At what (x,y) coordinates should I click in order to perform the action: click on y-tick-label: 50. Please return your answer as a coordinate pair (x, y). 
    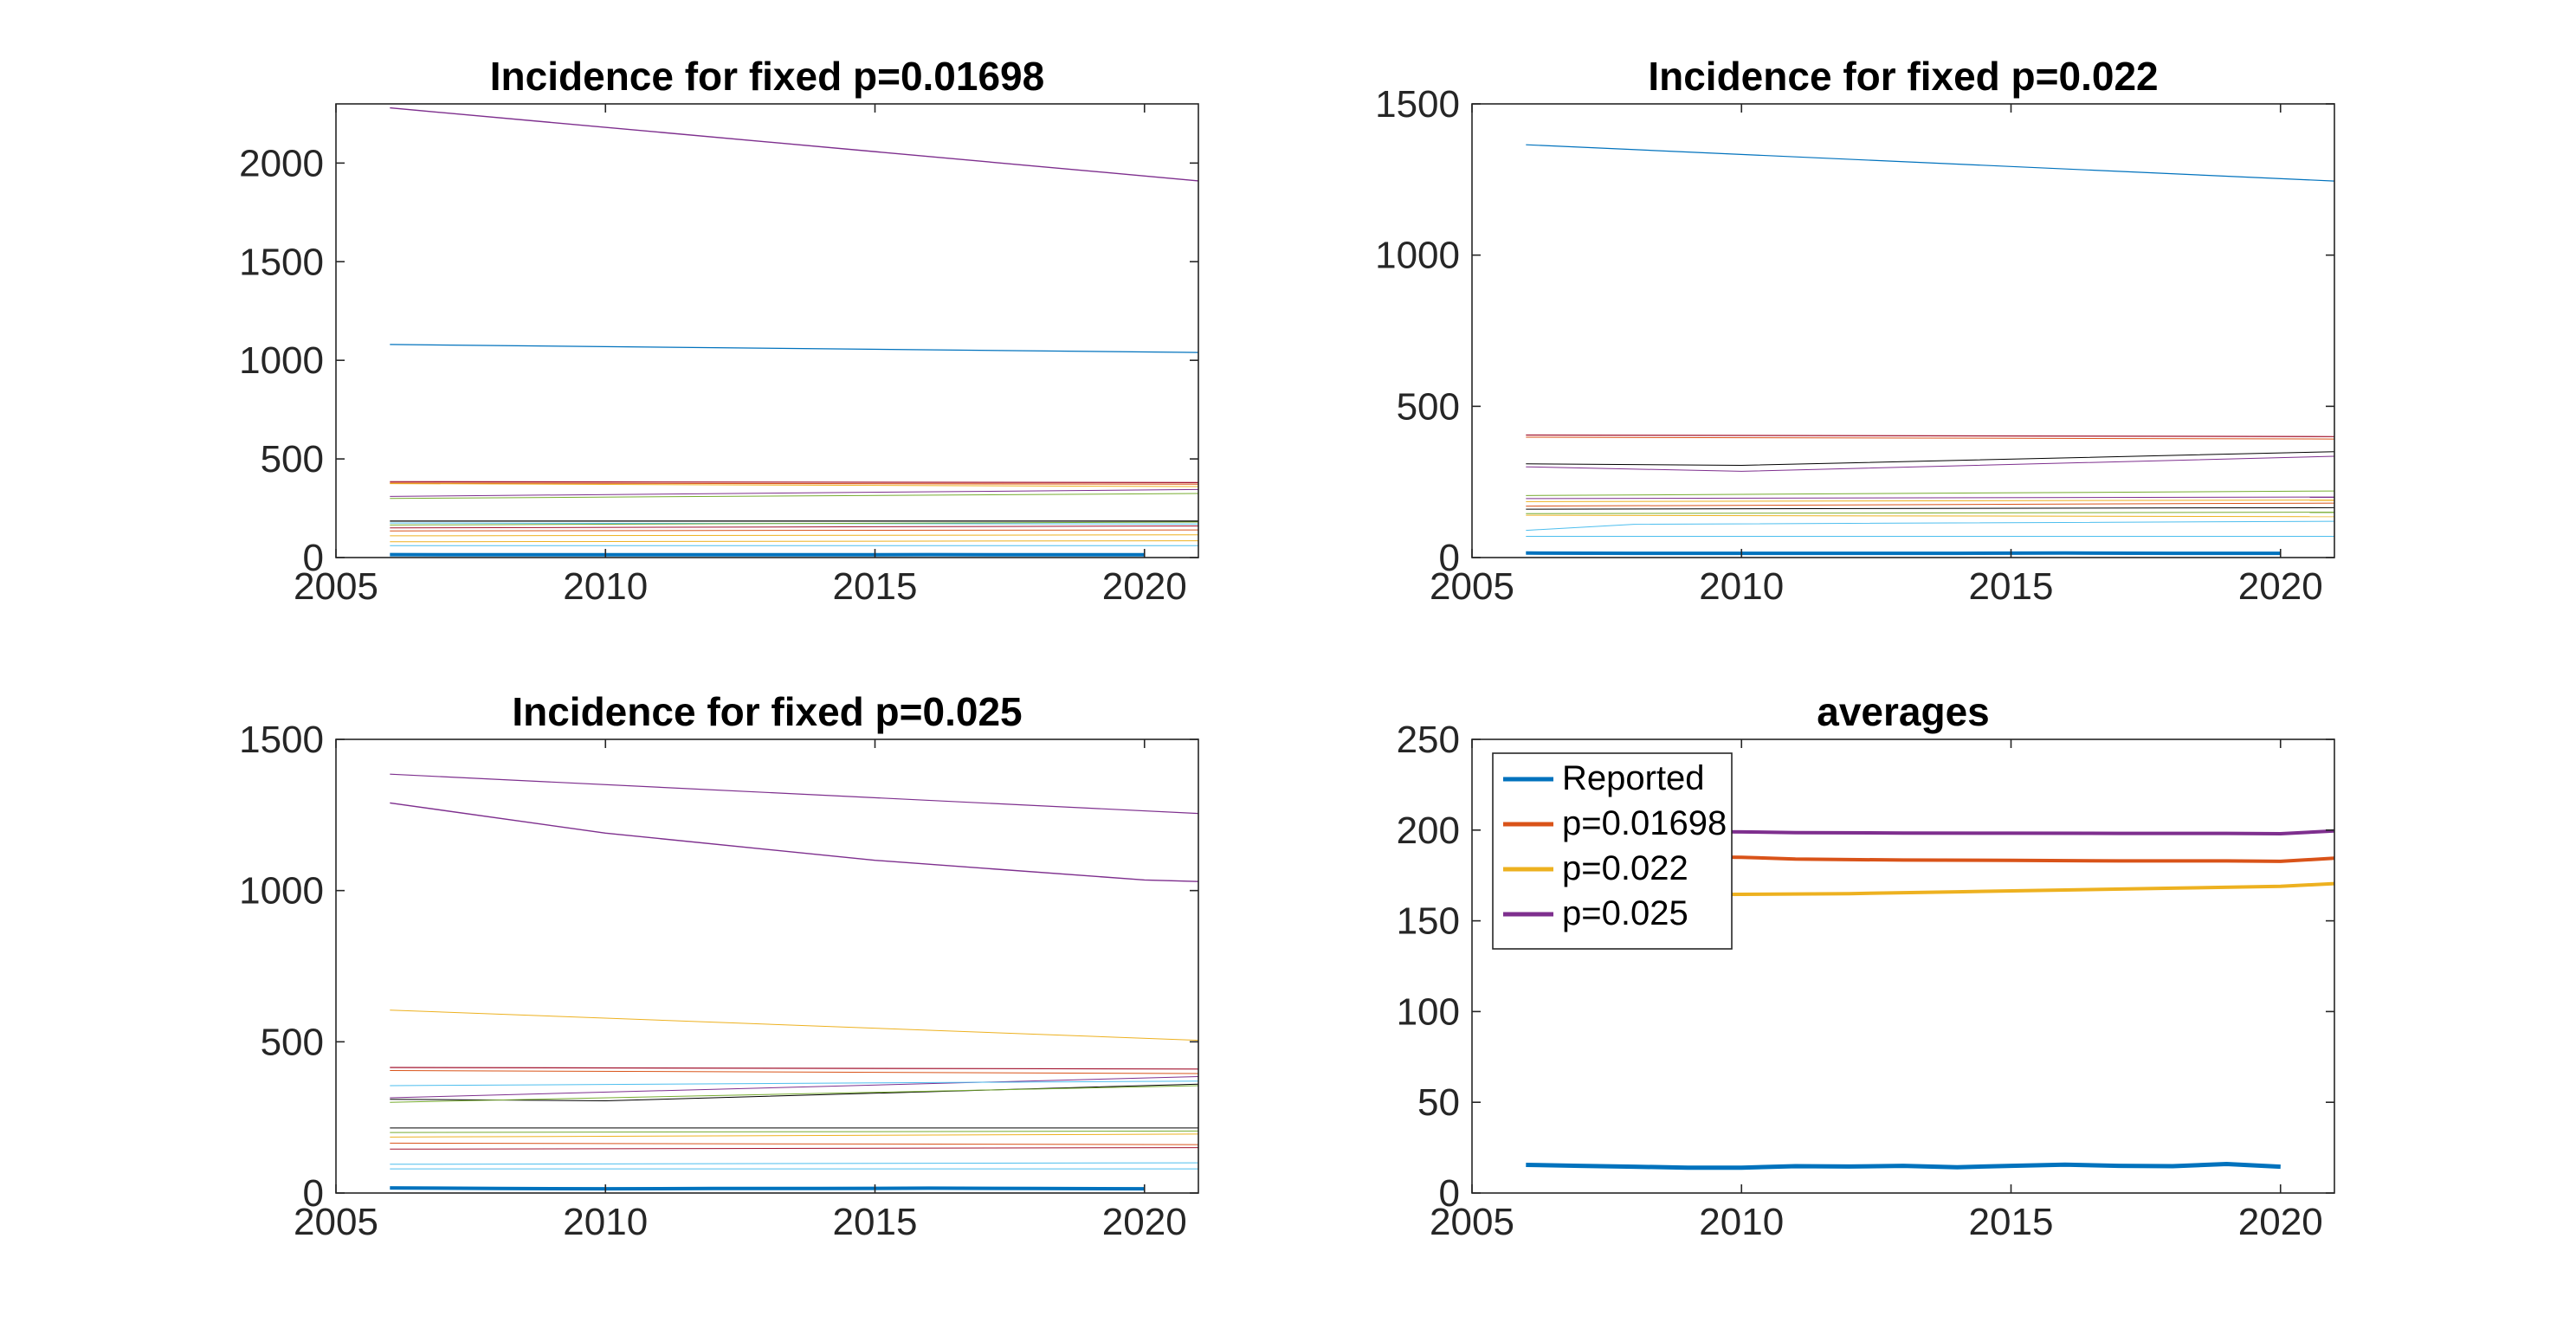
    Looking at the image, I should click on (1438, 1102).